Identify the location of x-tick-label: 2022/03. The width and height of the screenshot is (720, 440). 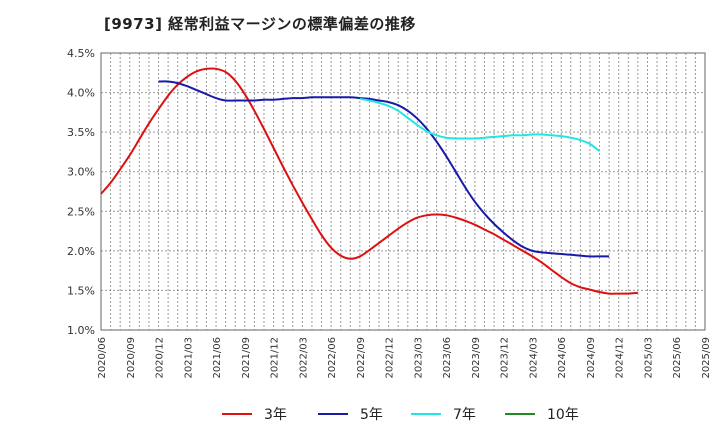
(303, 358).